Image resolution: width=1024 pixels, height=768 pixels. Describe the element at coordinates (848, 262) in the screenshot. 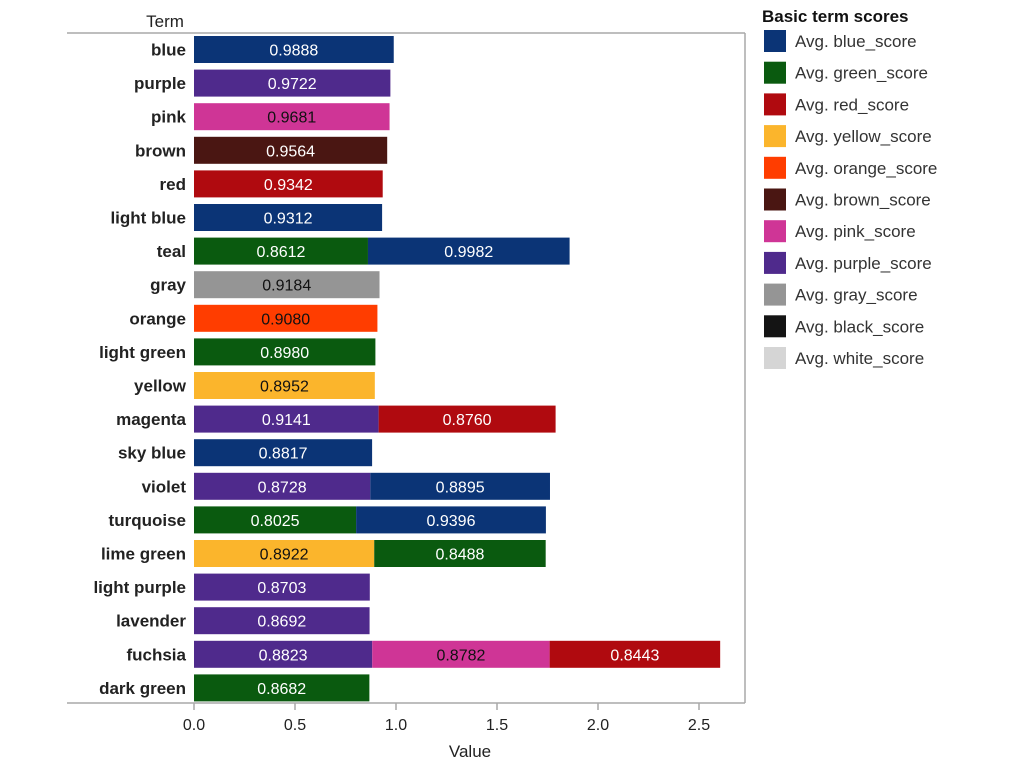

I see `legend-item-purple: Avg. purple_score` at that location.